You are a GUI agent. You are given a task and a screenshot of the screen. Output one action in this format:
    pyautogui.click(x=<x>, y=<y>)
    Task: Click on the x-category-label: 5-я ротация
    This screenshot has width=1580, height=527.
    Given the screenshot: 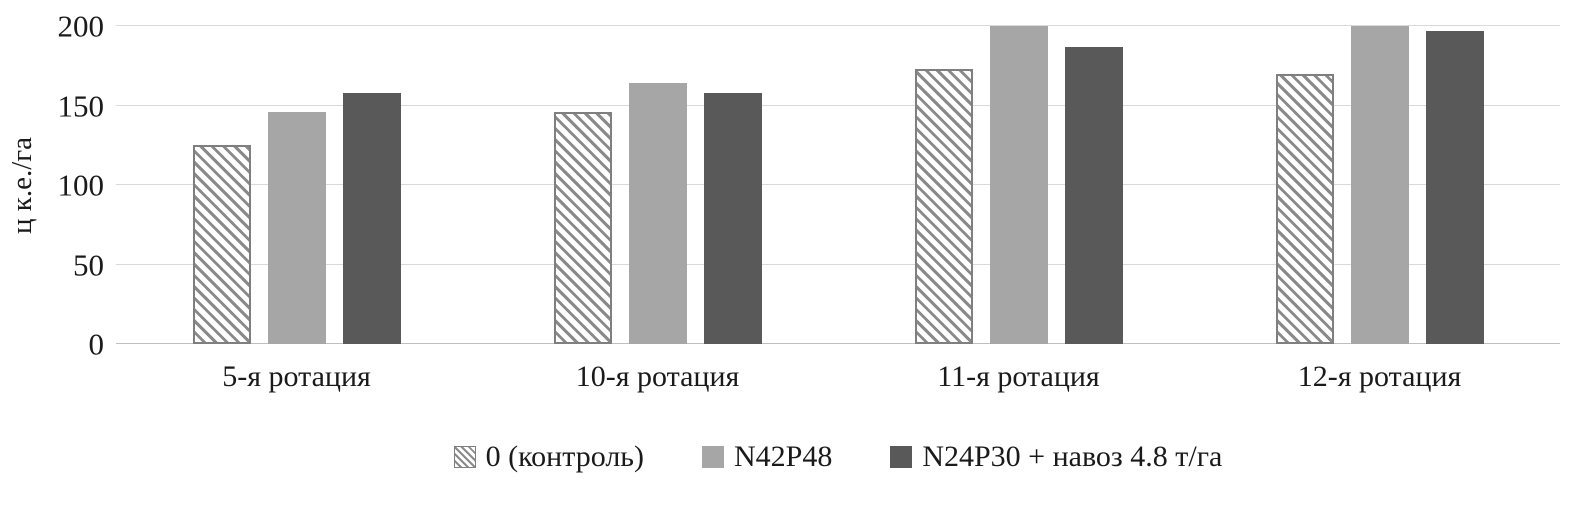 What is the action you would take?
    pyautogui.click(x=296, y=376)
    